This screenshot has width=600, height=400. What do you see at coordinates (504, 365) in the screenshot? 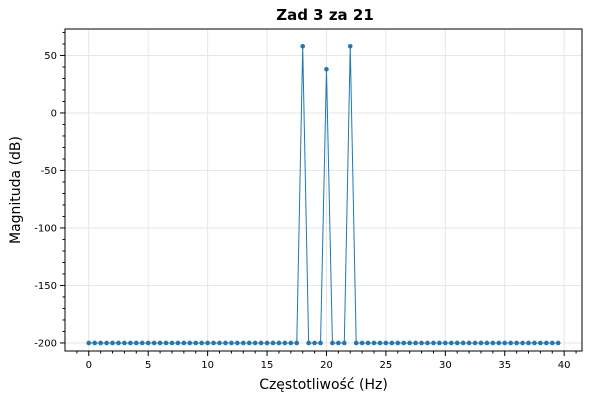
I see `x-tick-label: 35` at bounding box center [504, 365].